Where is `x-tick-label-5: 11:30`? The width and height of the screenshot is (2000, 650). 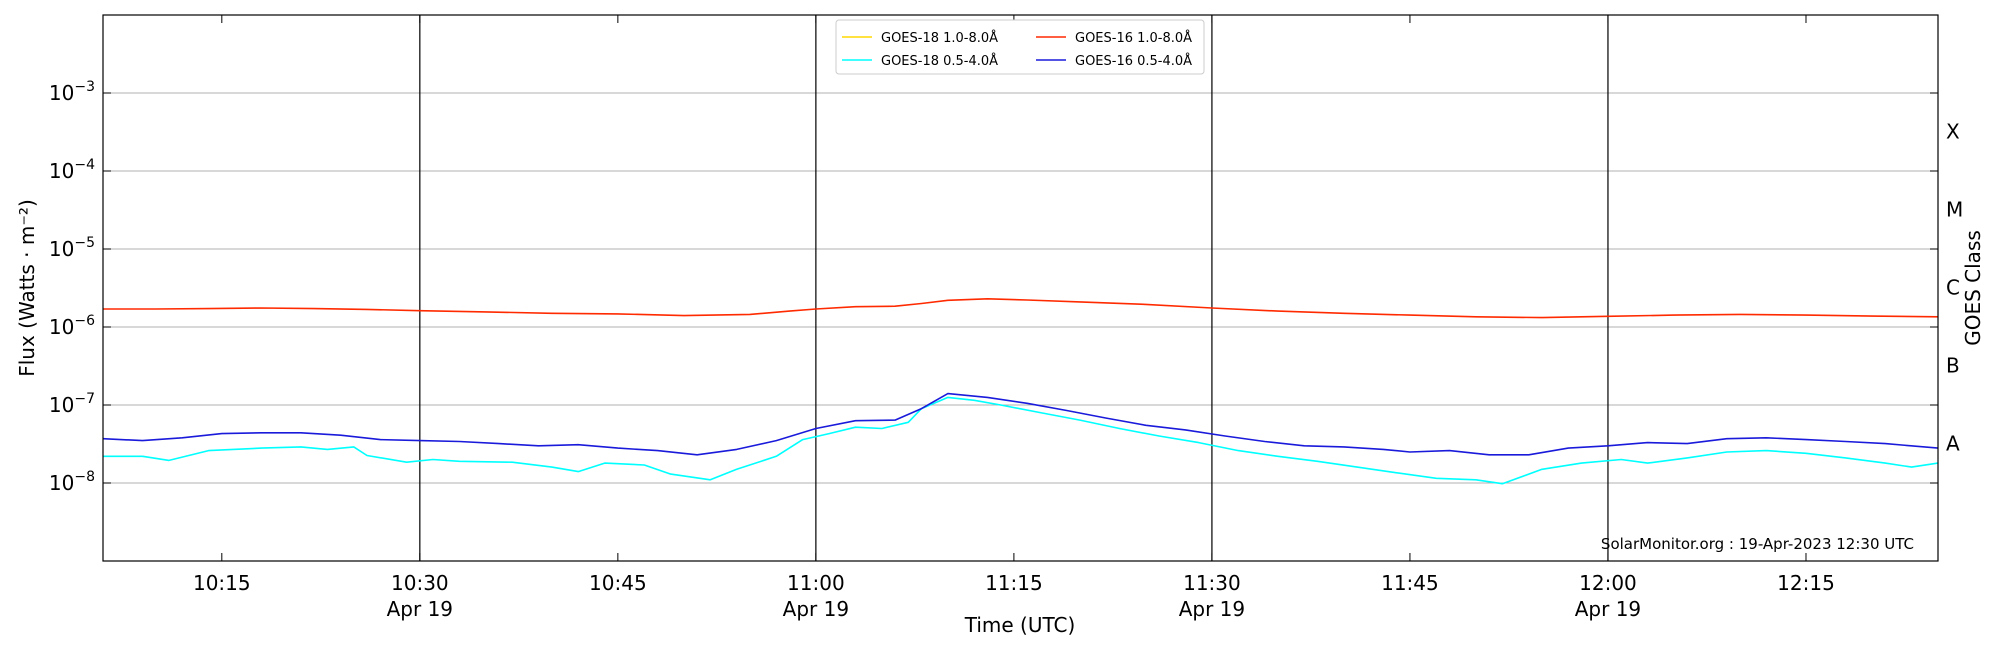 x-tick-label-5: 11:30 is located at coordinates (1212, 583).